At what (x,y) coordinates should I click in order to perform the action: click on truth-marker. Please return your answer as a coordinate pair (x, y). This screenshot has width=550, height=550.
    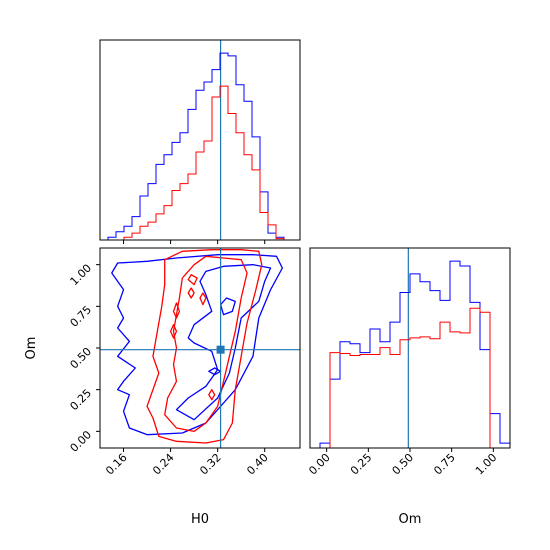
    Looking at the image, I should click on (220, 349).